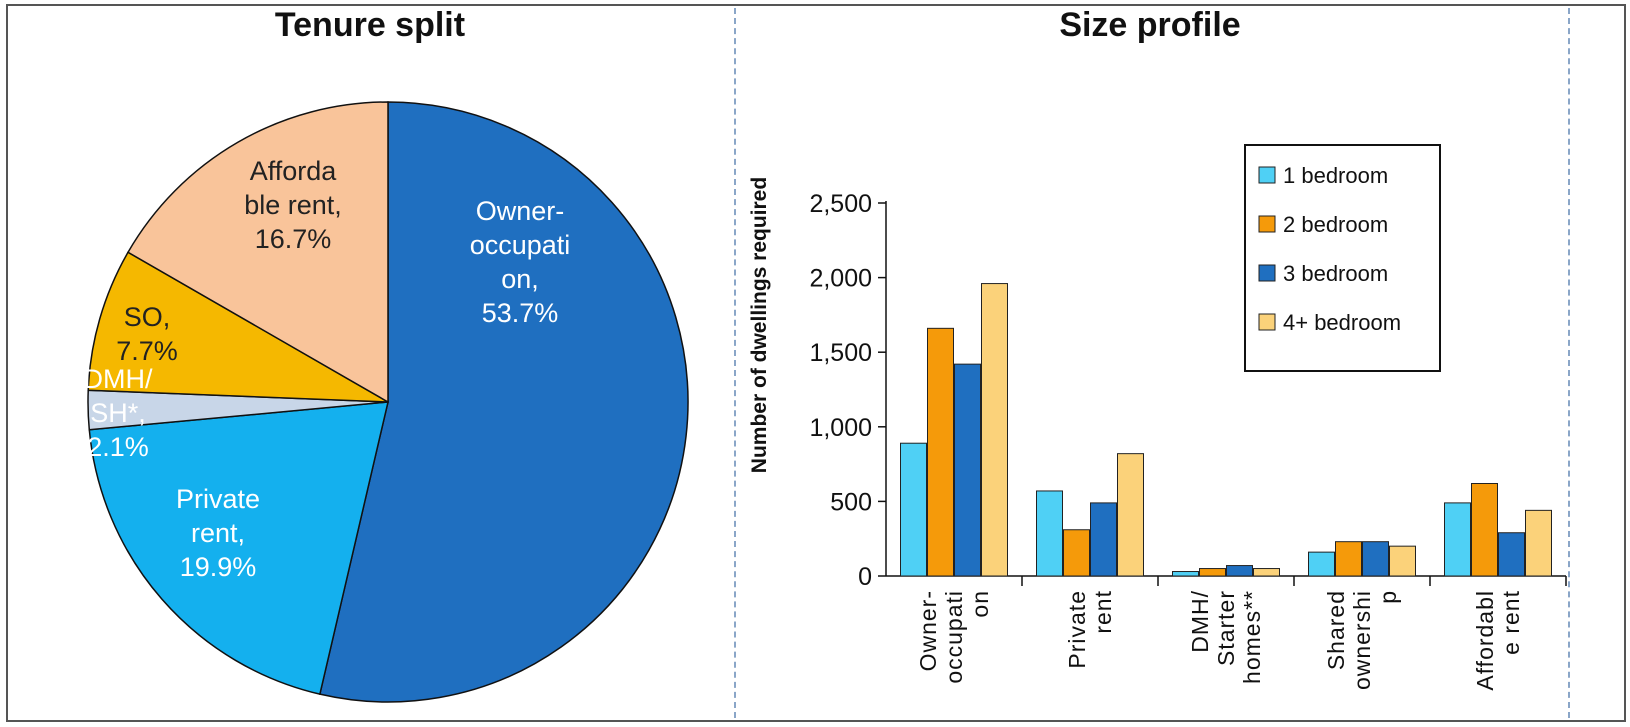 This screenshot has width=1630, height=727. I want to click on pie-label-line: ble rent,, so click(293, 205).